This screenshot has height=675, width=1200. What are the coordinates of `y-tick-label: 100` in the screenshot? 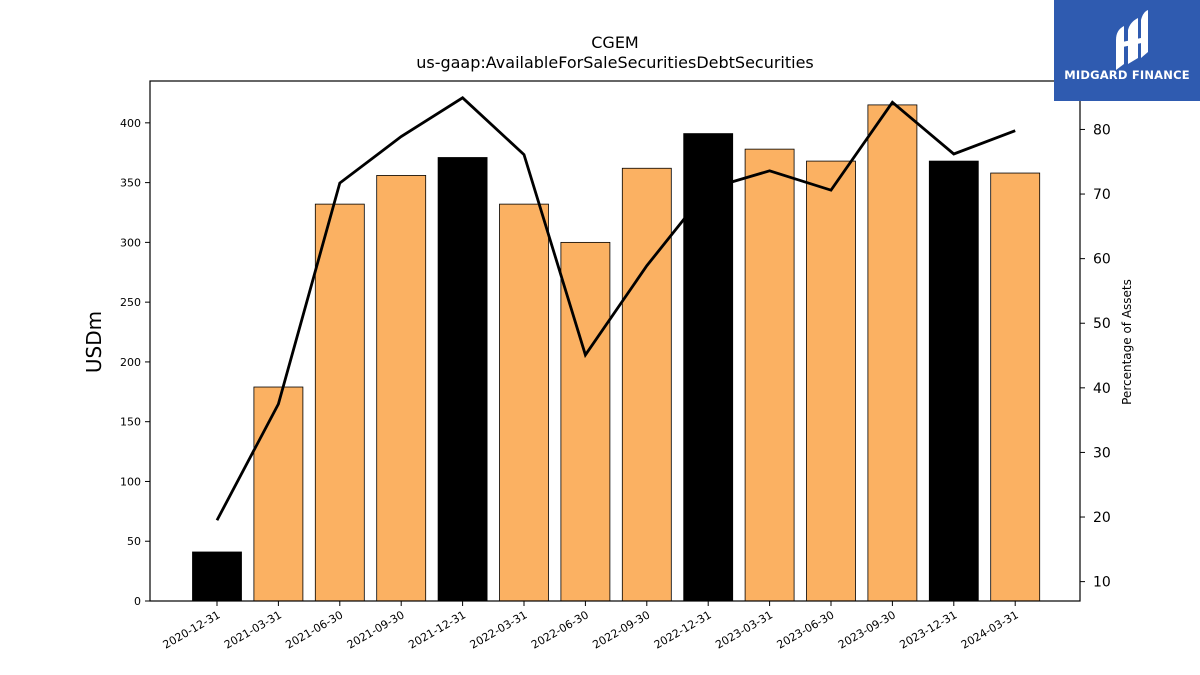 It's located at (130, 481).